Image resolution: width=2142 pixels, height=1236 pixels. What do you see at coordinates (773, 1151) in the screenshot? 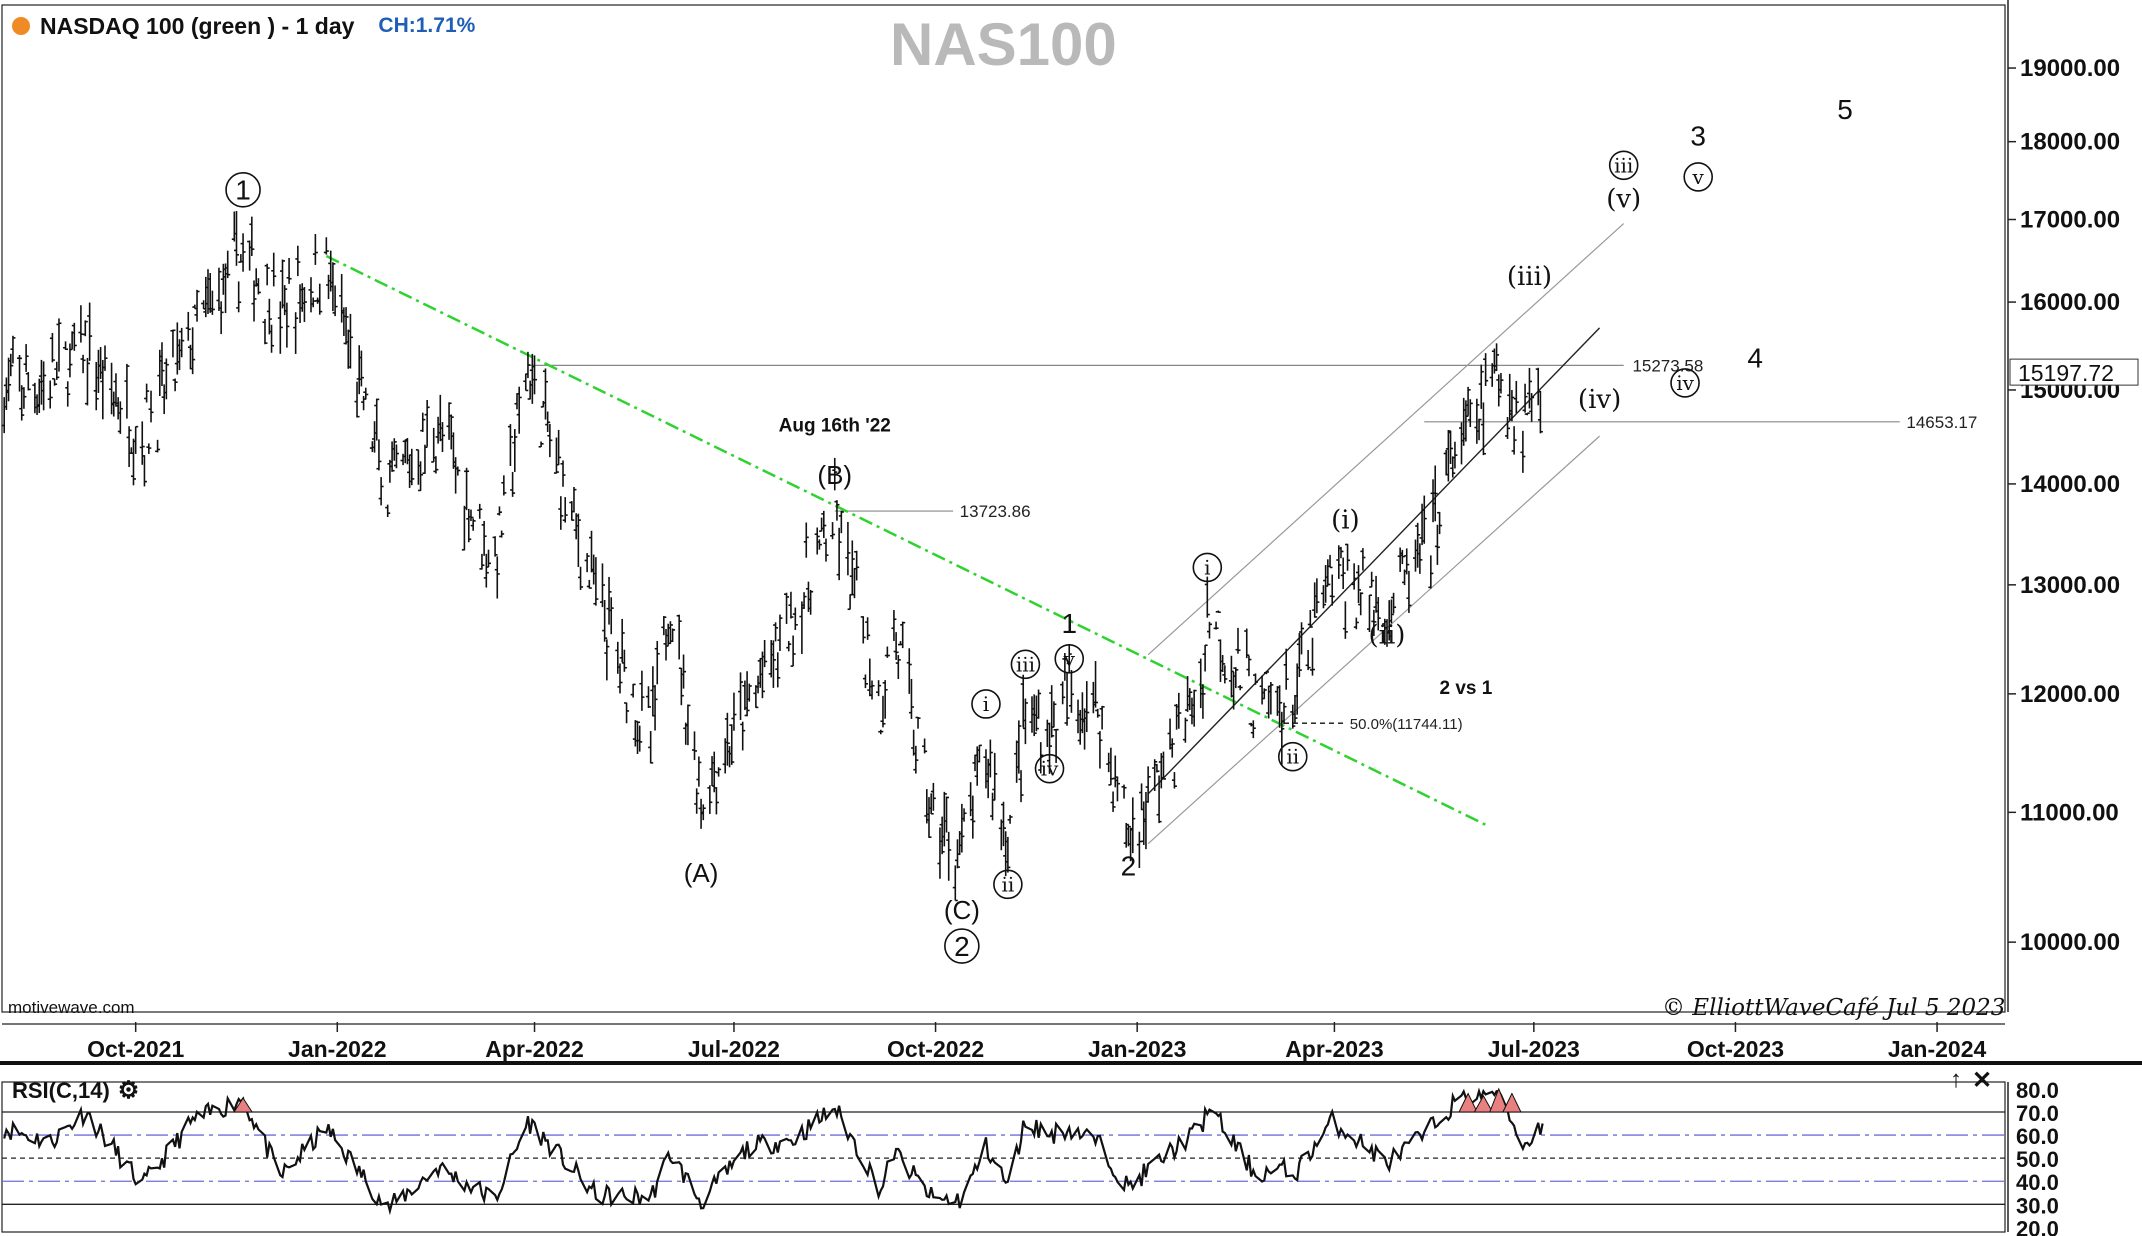
I see `rsi-line` at bounding box center [773, 1151].